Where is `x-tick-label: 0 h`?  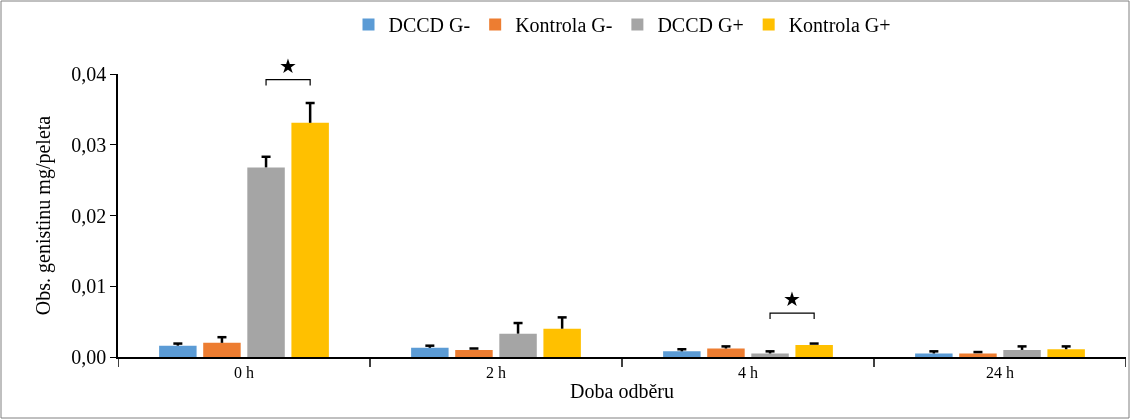
x-tick-label: 0 h is located at coordinates (244, 372).